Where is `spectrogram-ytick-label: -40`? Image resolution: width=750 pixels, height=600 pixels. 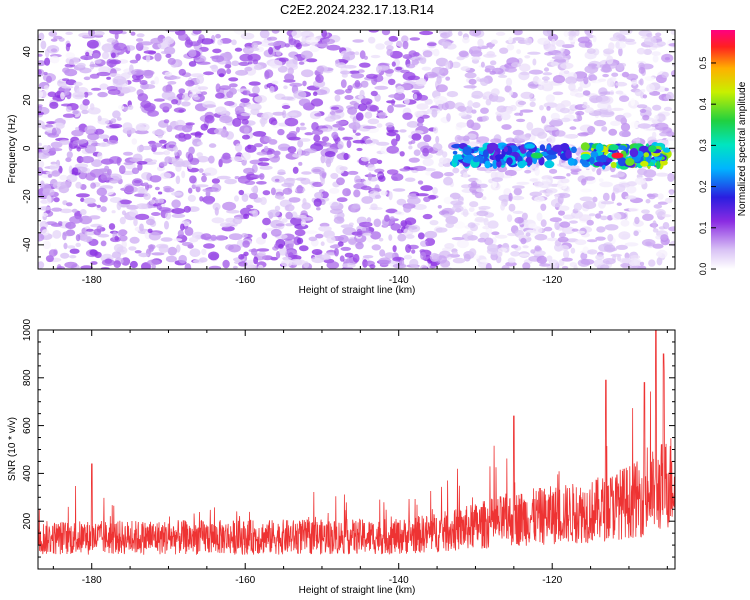 spectrogram-ytick-label: -40 is located at coordinates (27, 244).